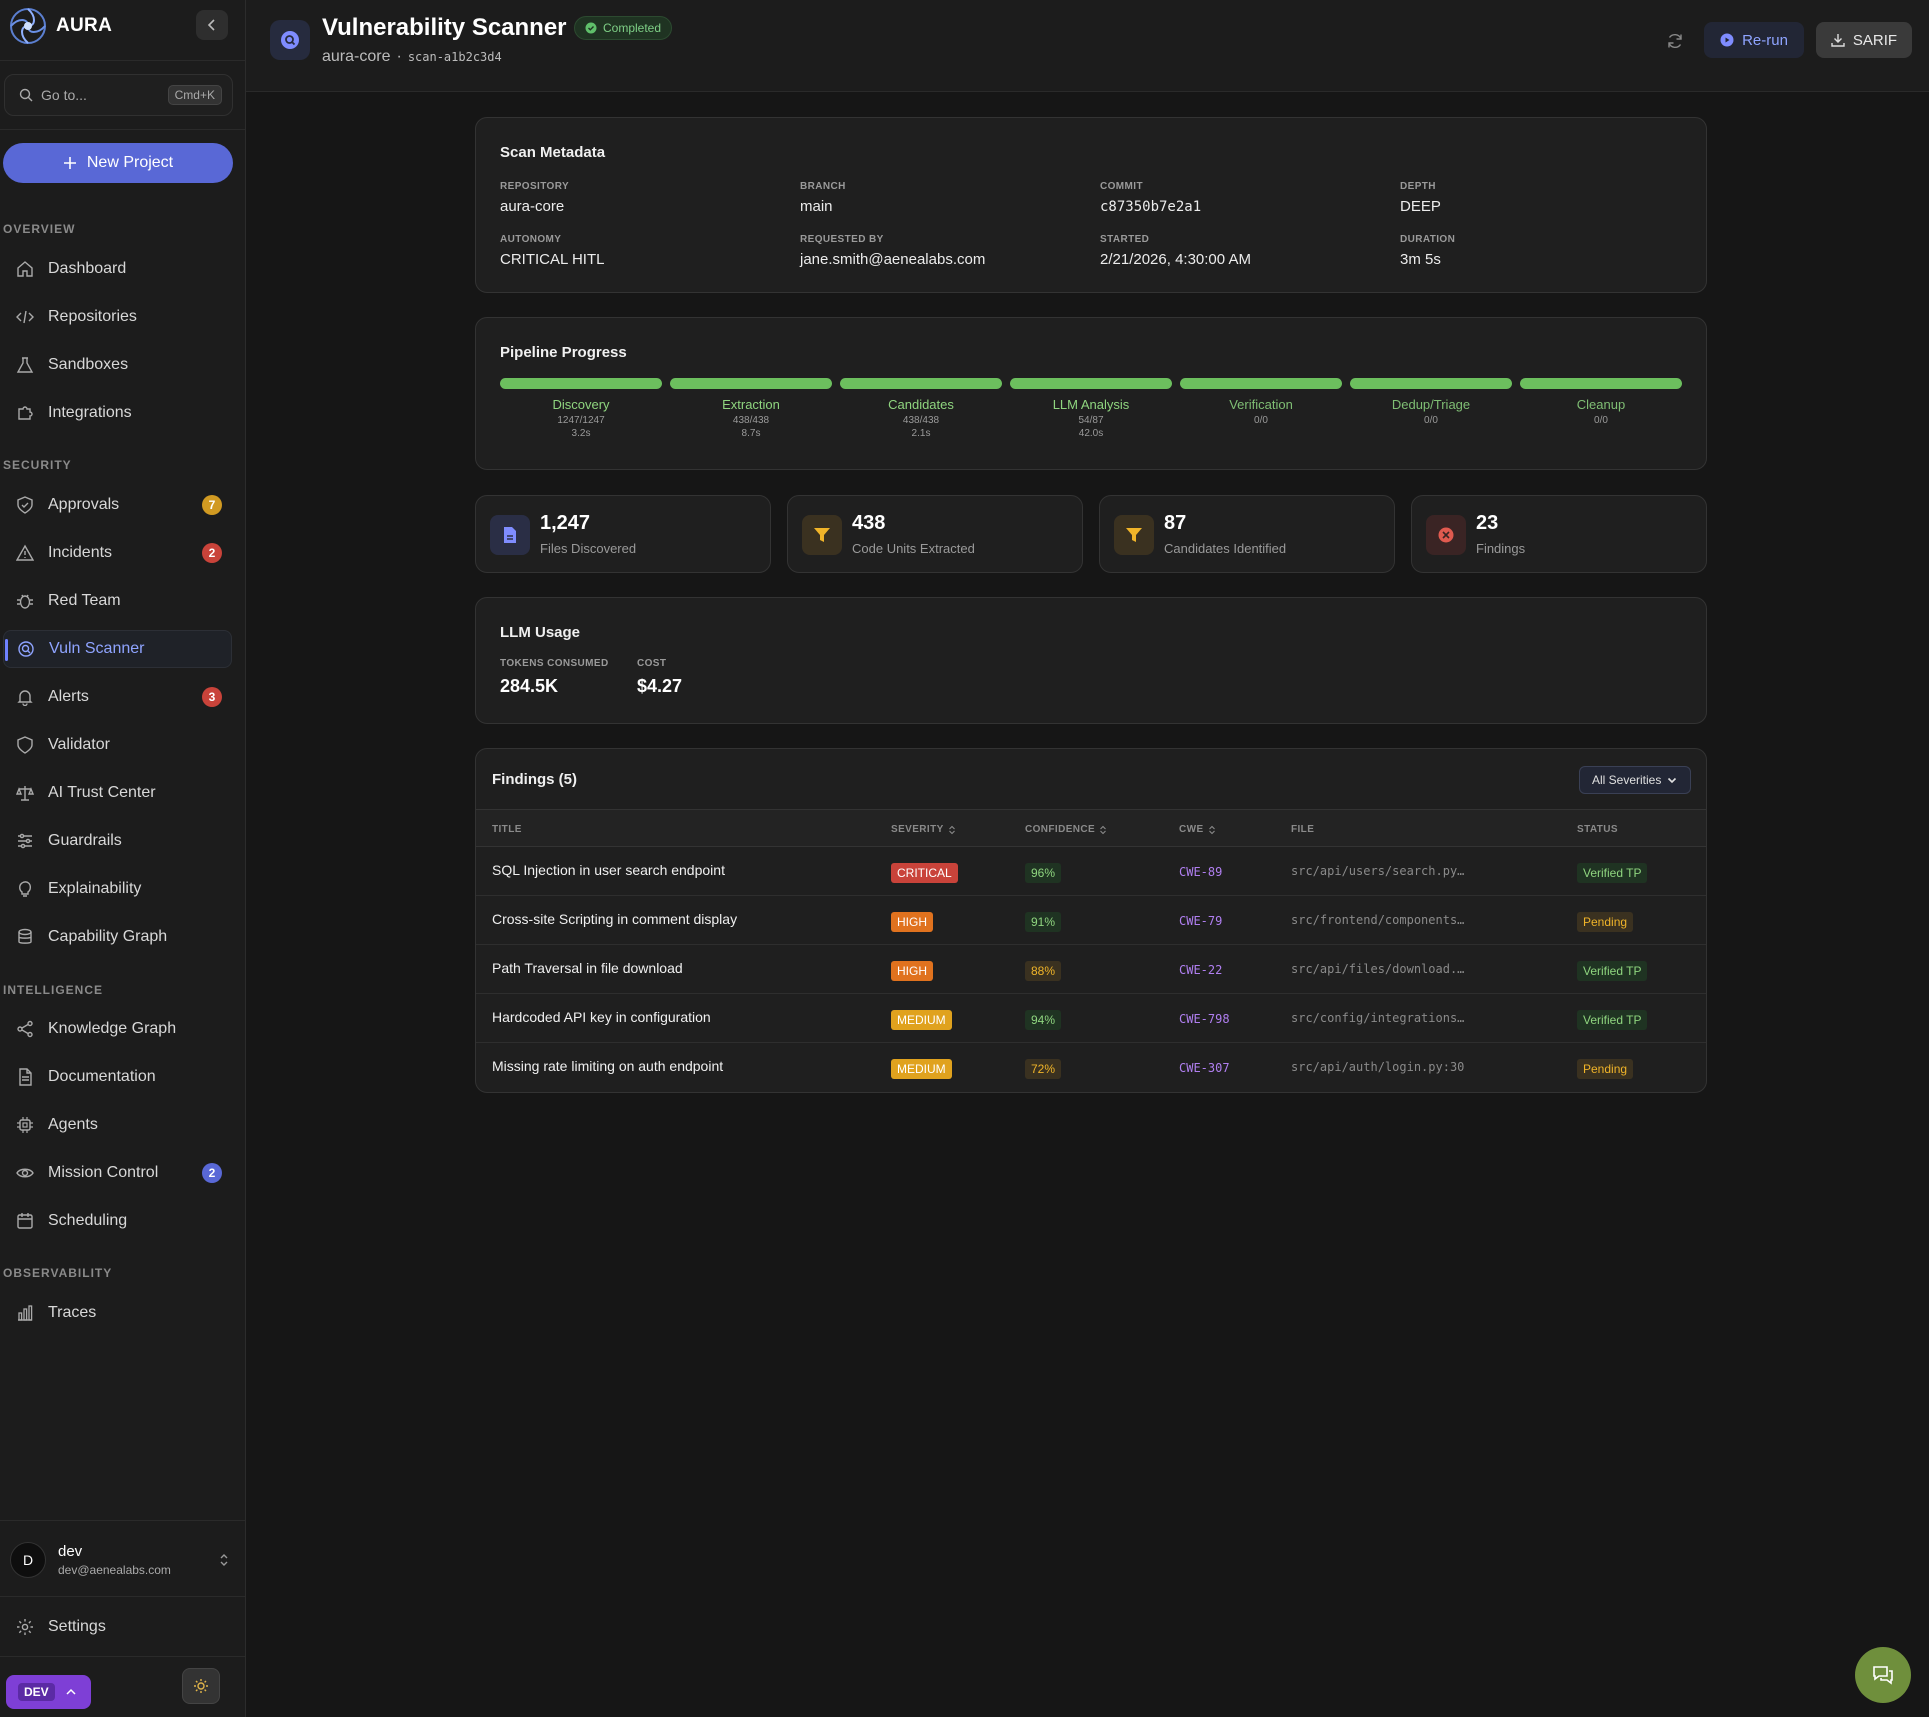  Describe the element at coordinates (601, 1017) in the screenshot. I see `finding-title: Hardcoded API key in configuration` at that location.